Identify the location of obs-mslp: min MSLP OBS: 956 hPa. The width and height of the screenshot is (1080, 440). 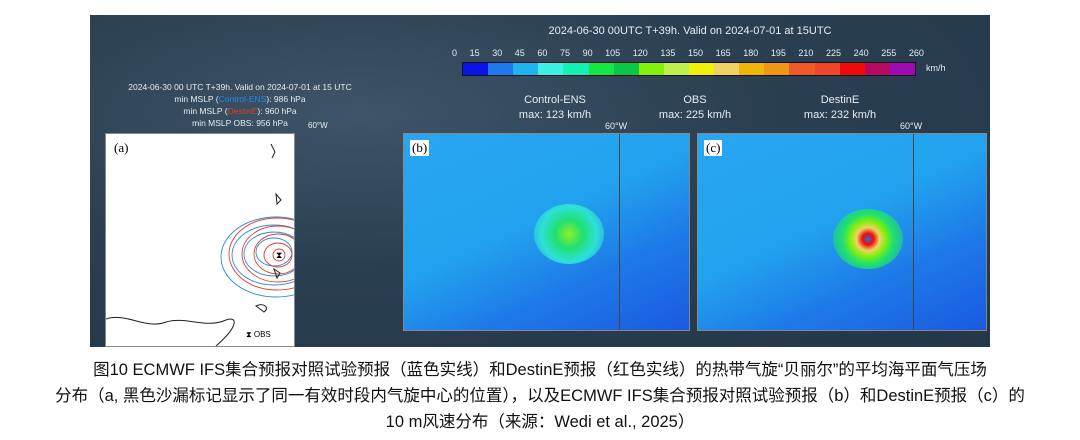
(240, 123).